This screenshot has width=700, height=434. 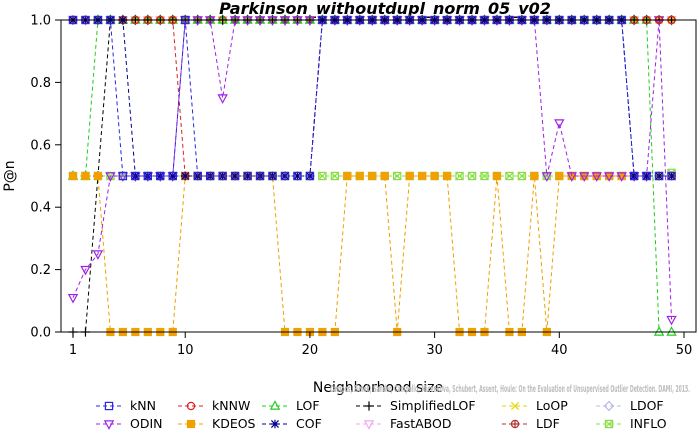 I want to click on legend-item-knnw: kNNW, so click(x=214, y=405).